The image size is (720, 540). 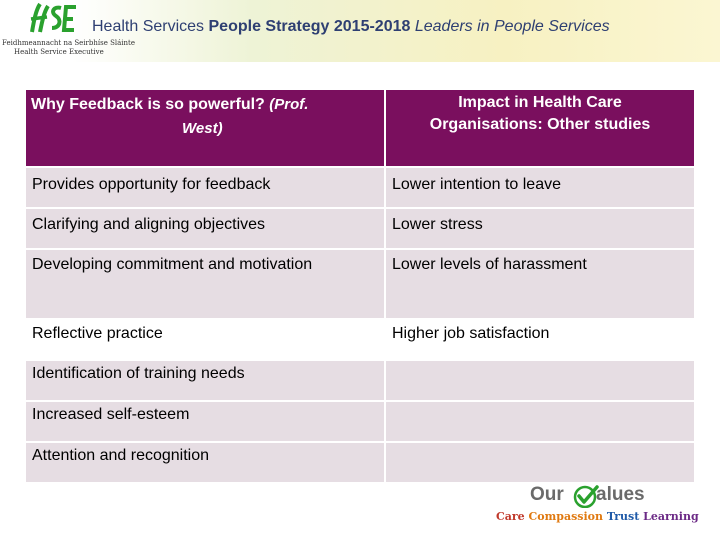 What do you see at coordinates (620, 494) in the screenshot?
I see `our-values-alues: alues` at bounding box center [620, 494].